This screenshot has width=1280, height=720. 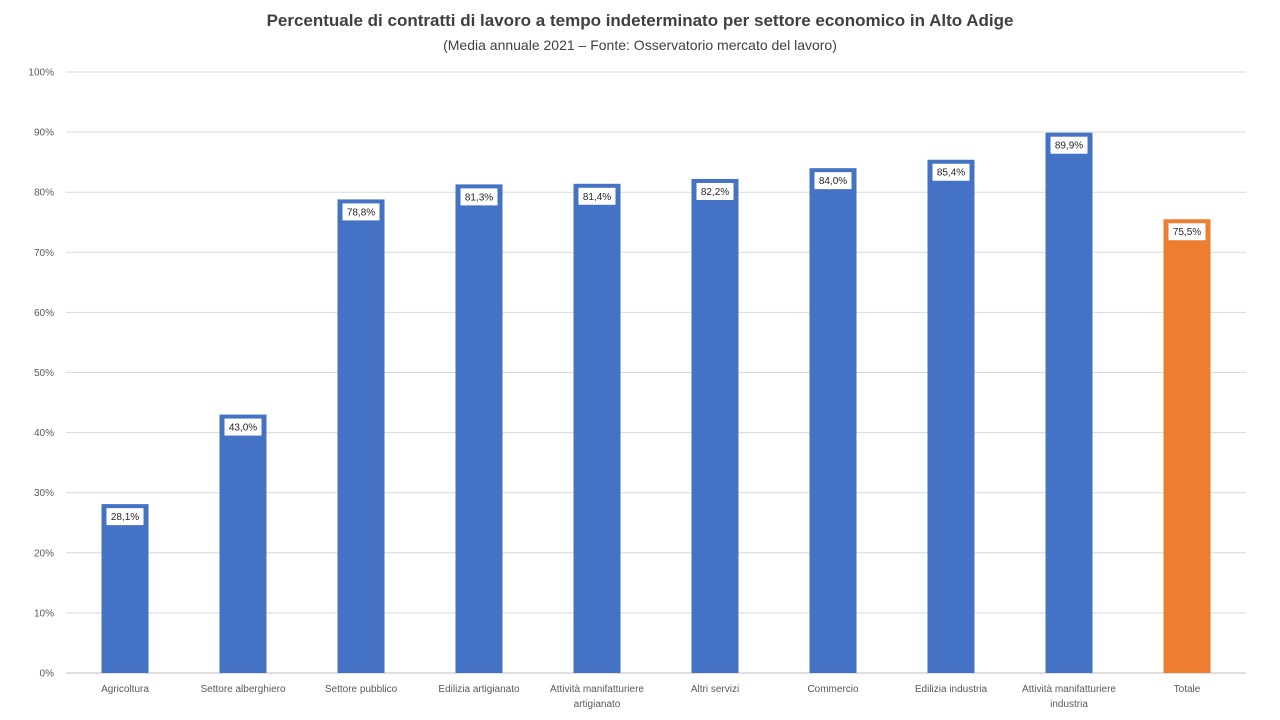 I want to click on x-tick-label-line: industria, so click(x=1069, y=704).